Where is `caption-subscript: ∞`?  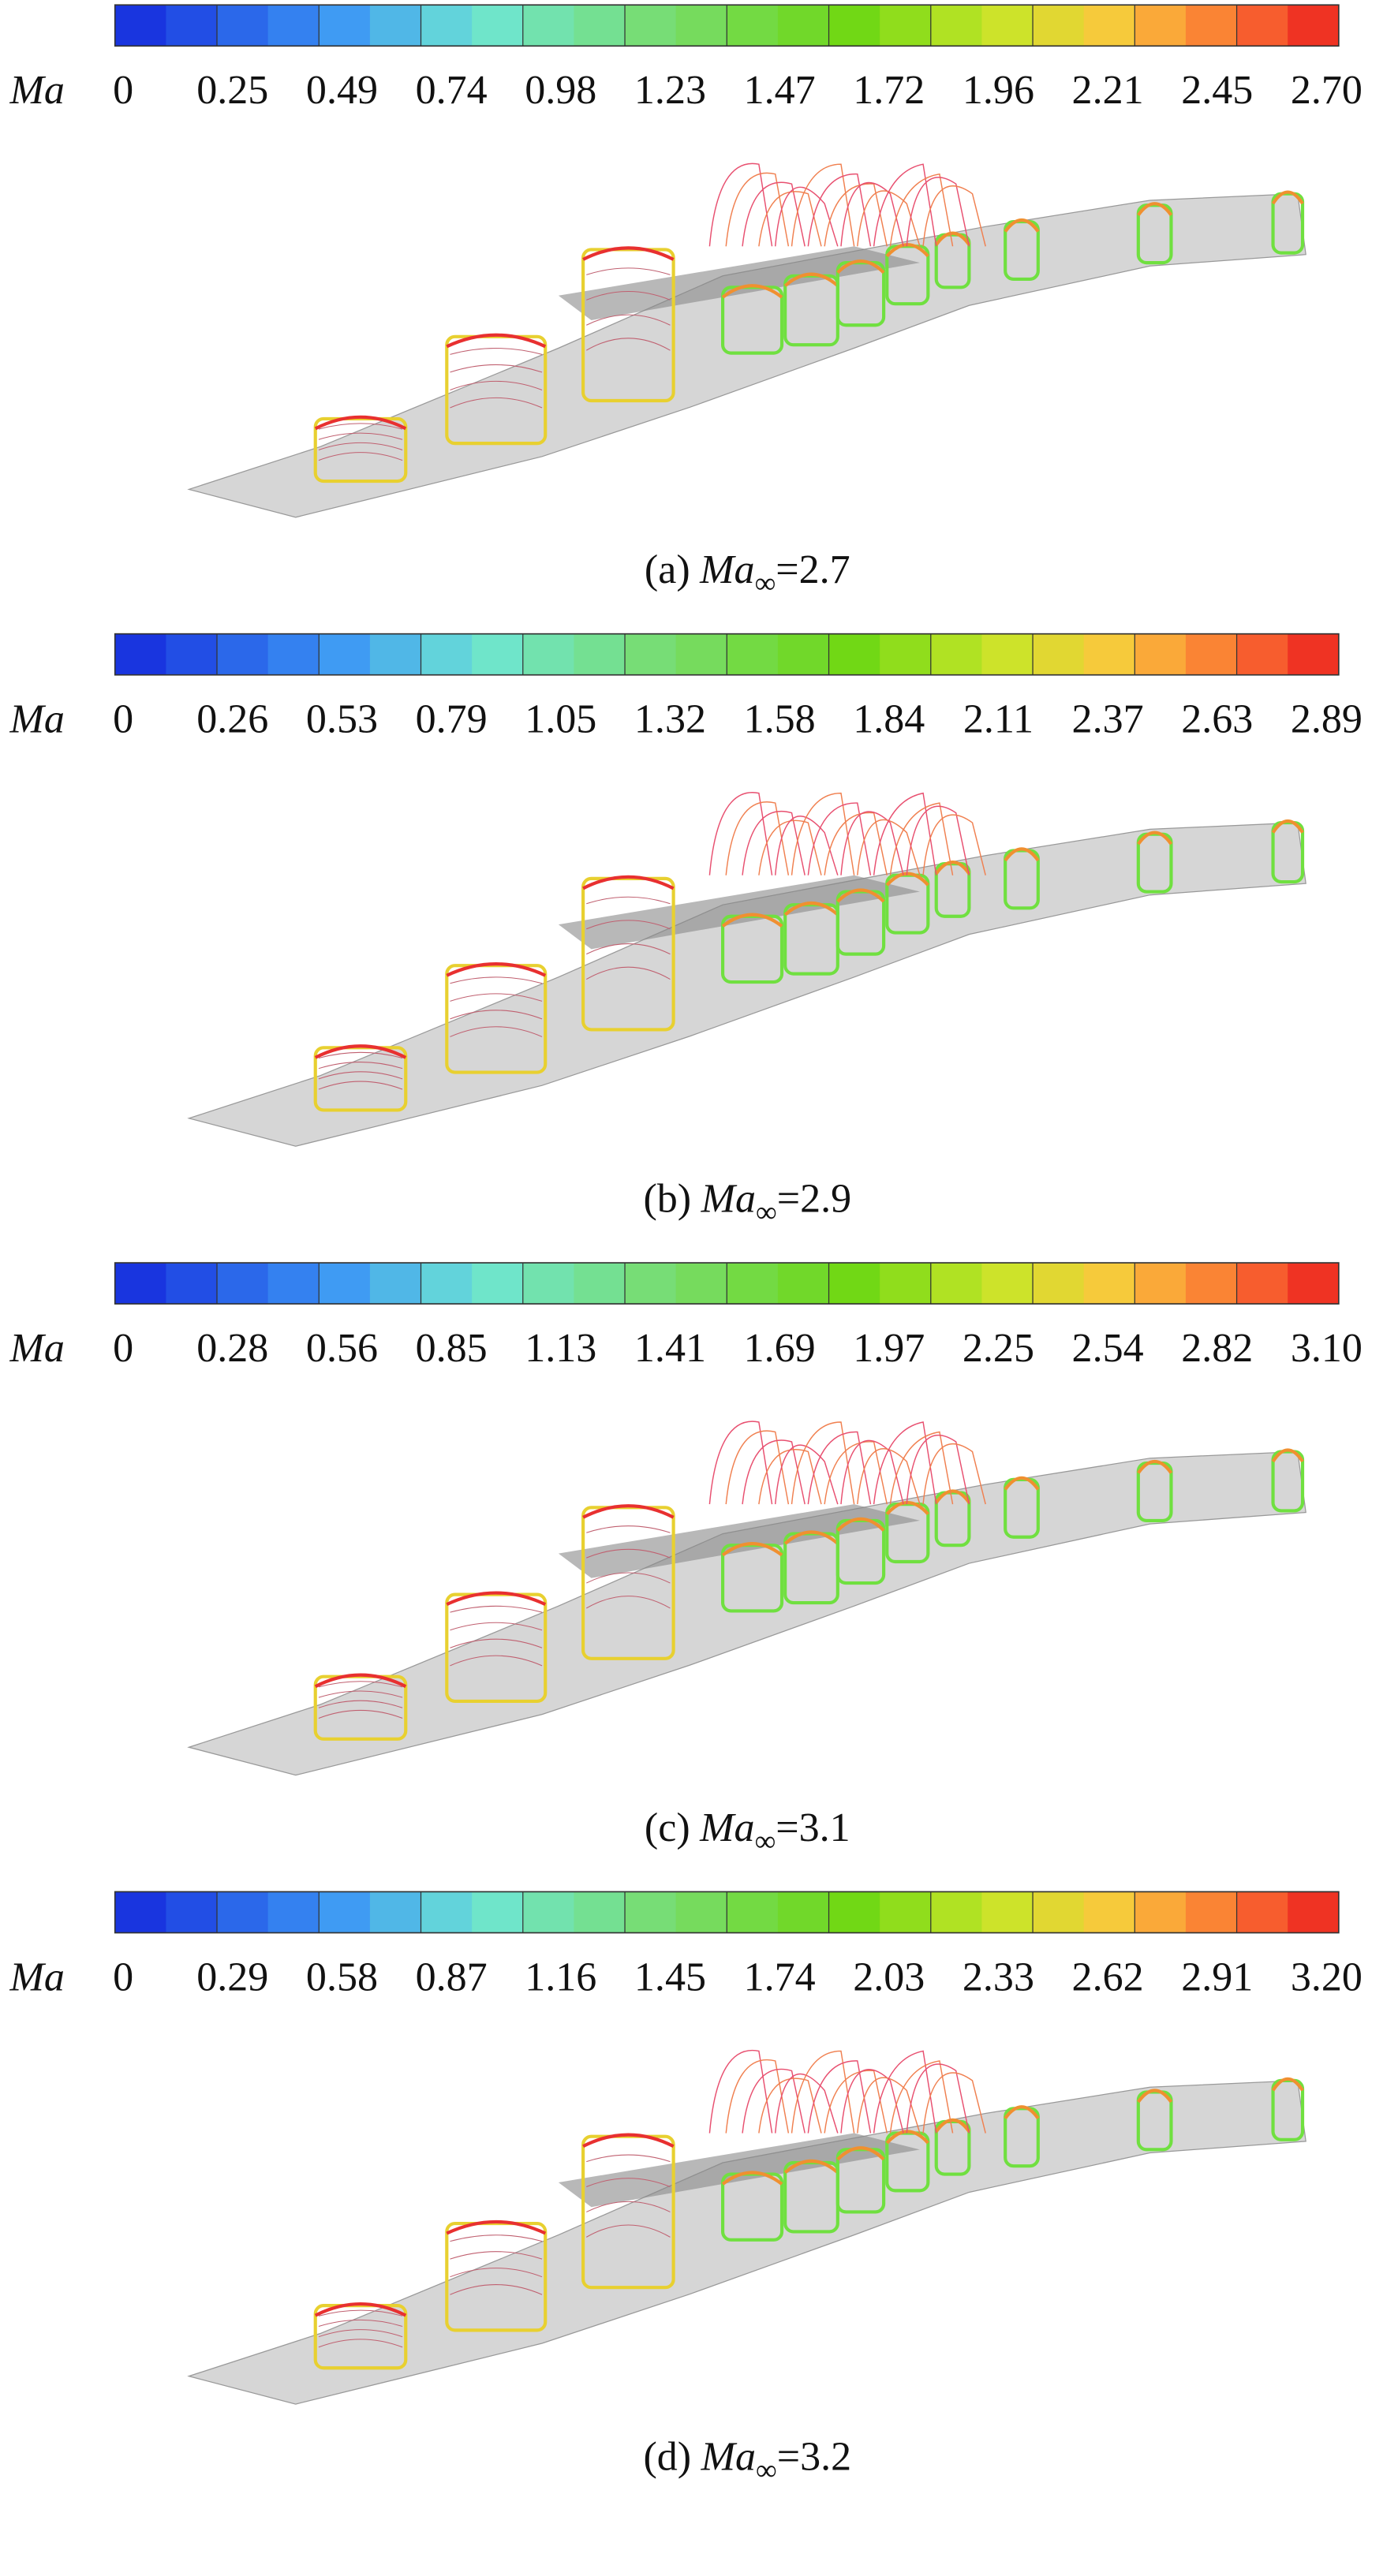 caption-subscript: ∞ is located at coordinates (766, 1841).